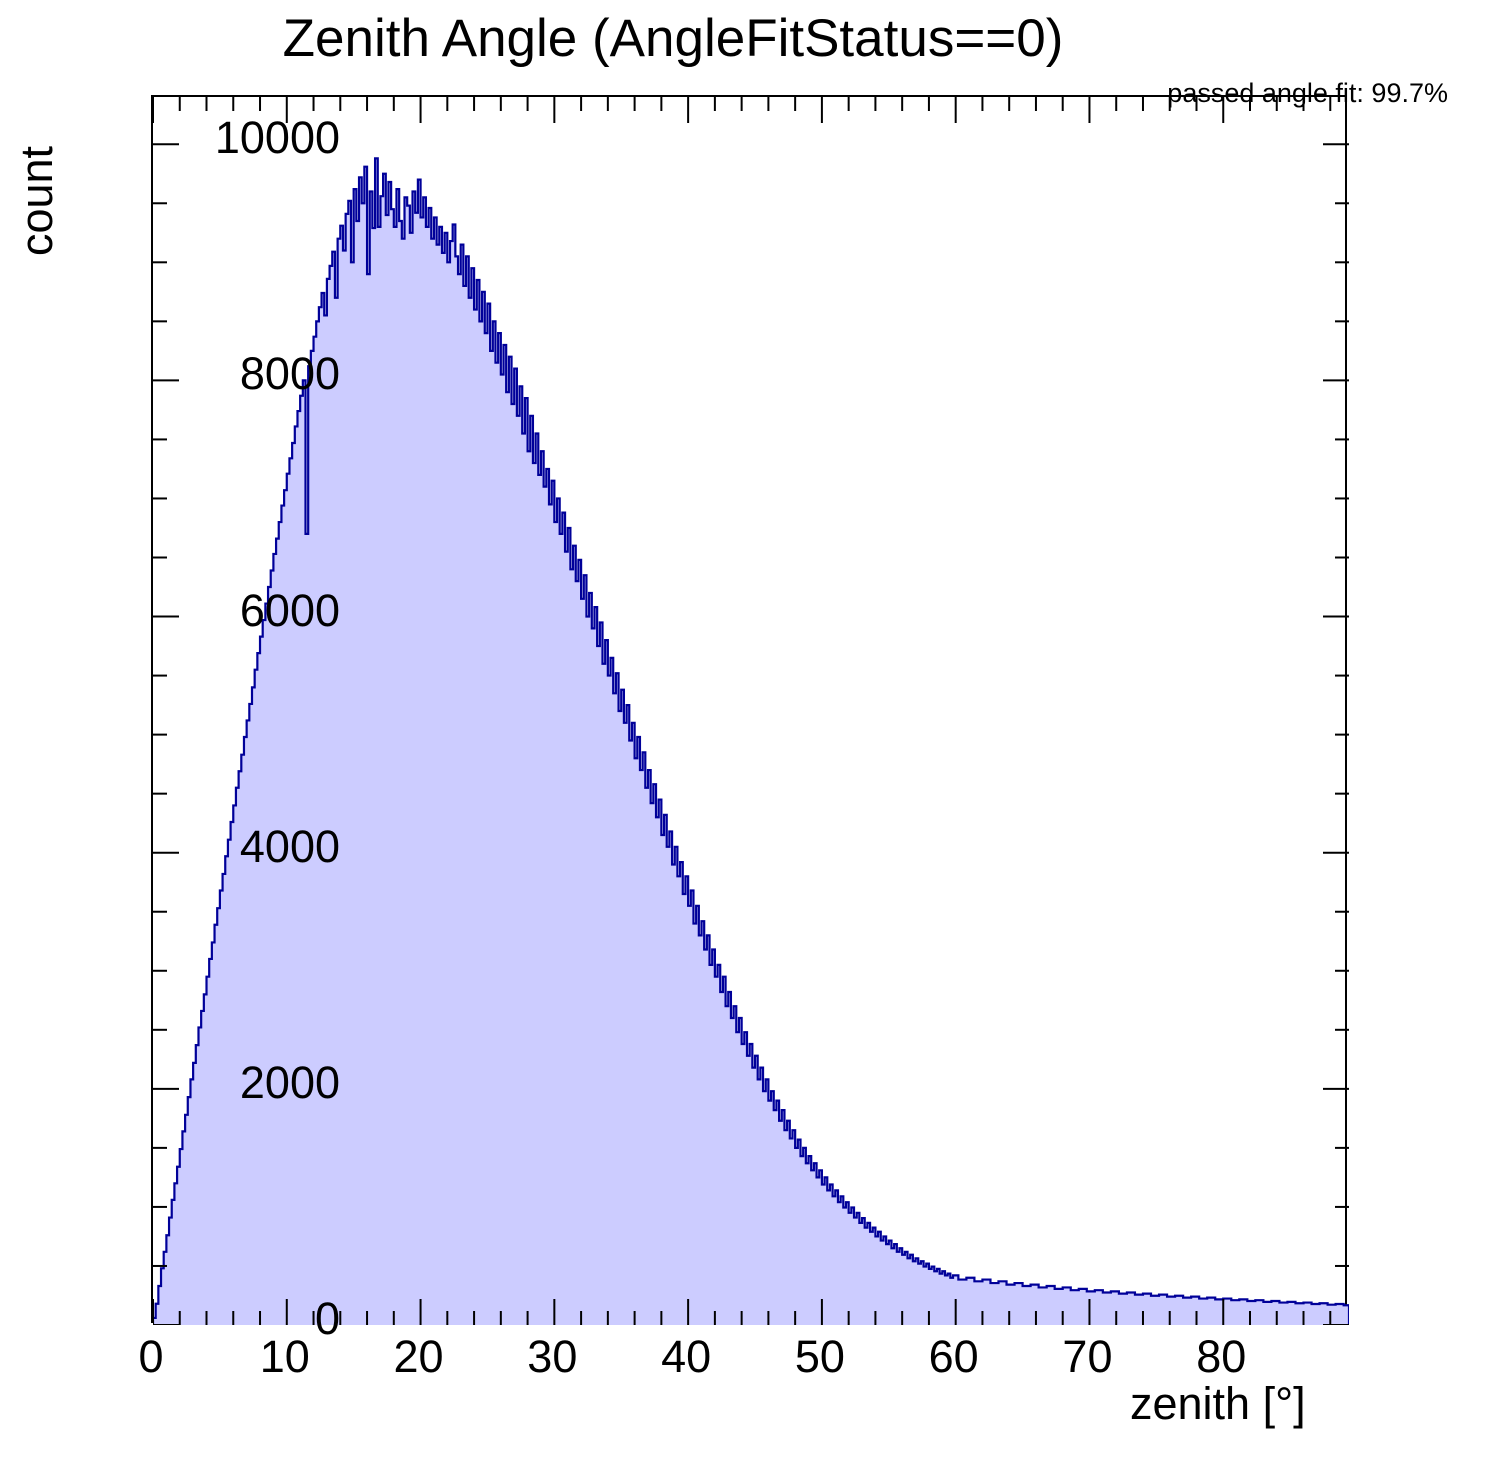 Image resolution: width=1496 pixels, height=1472 pixels. I want to click on y-tick-label: 8000, so click(289, 374).